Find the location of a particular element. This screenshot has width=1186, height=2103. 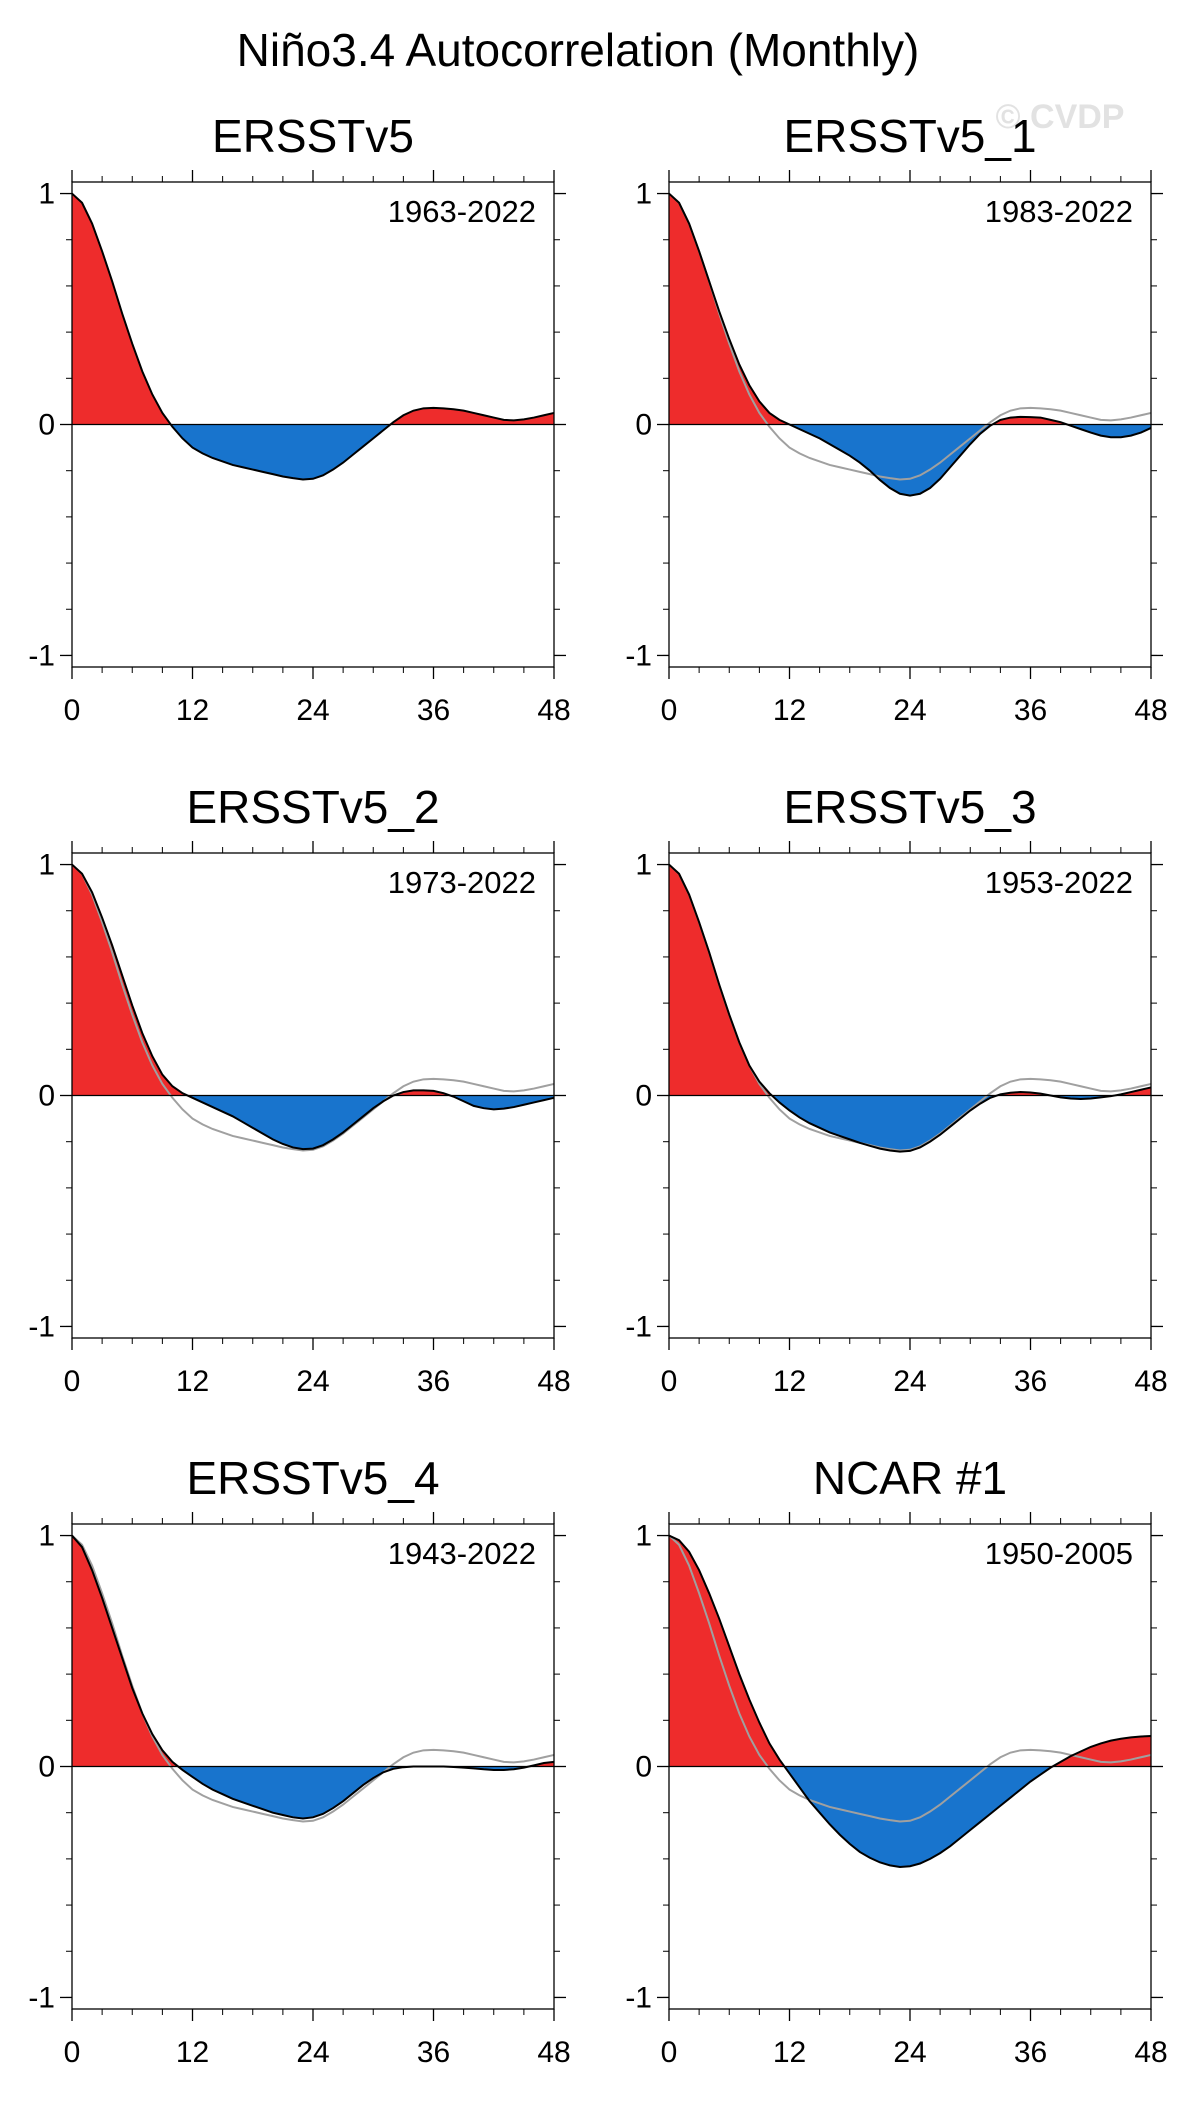

chart-panel: ERSSTv5_3 -1 0 1 0 12 24 36 48 1953-2022 is located at coordinates (896, 1089).